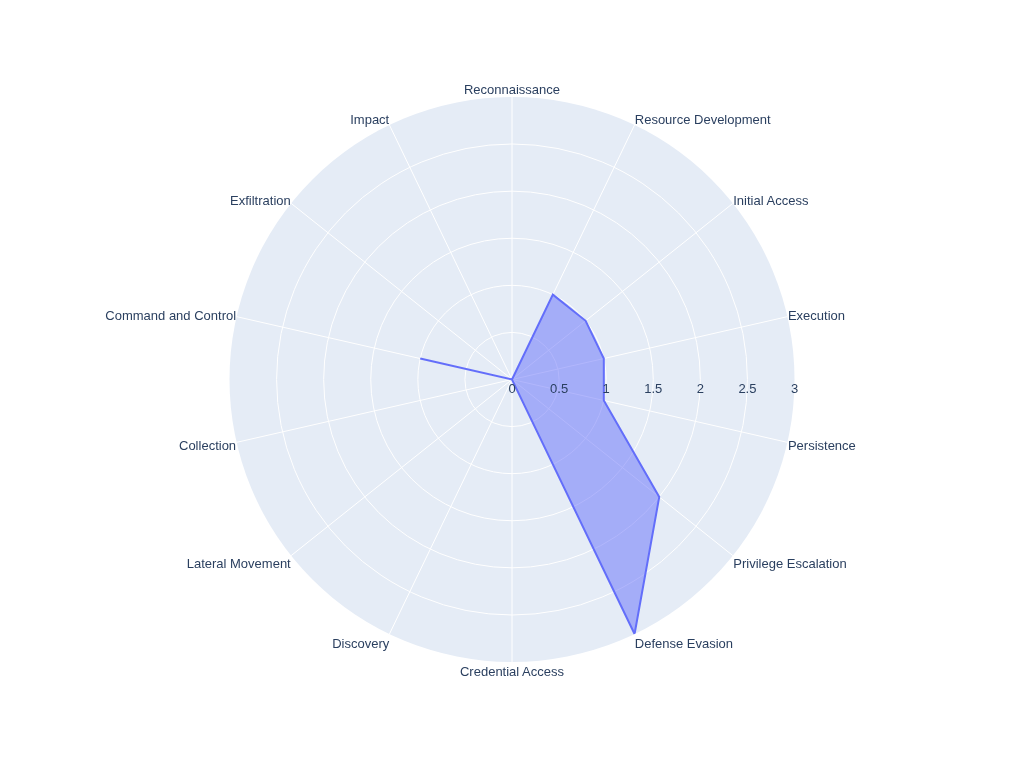 The image size is (1024, 759). Describe the element at coordinates (684, 644) in the screenshot. I see `spoke-label: Defense Evasion` at that location.